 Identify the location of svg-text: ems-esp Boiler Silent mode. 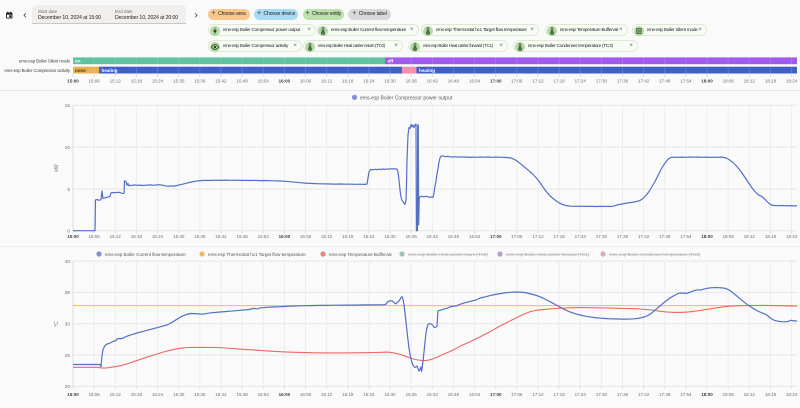
(45, 61).